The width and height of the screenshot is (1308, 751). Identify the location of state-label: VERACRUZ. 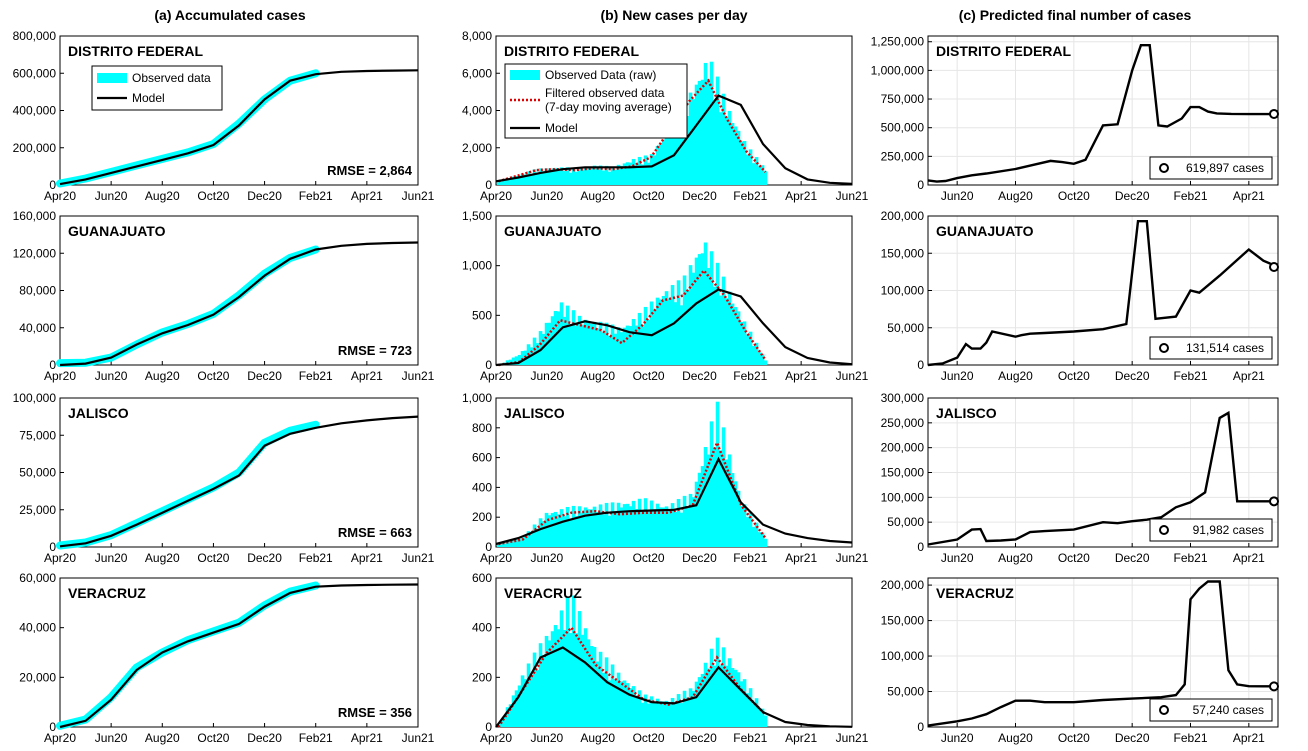
(107, 593).